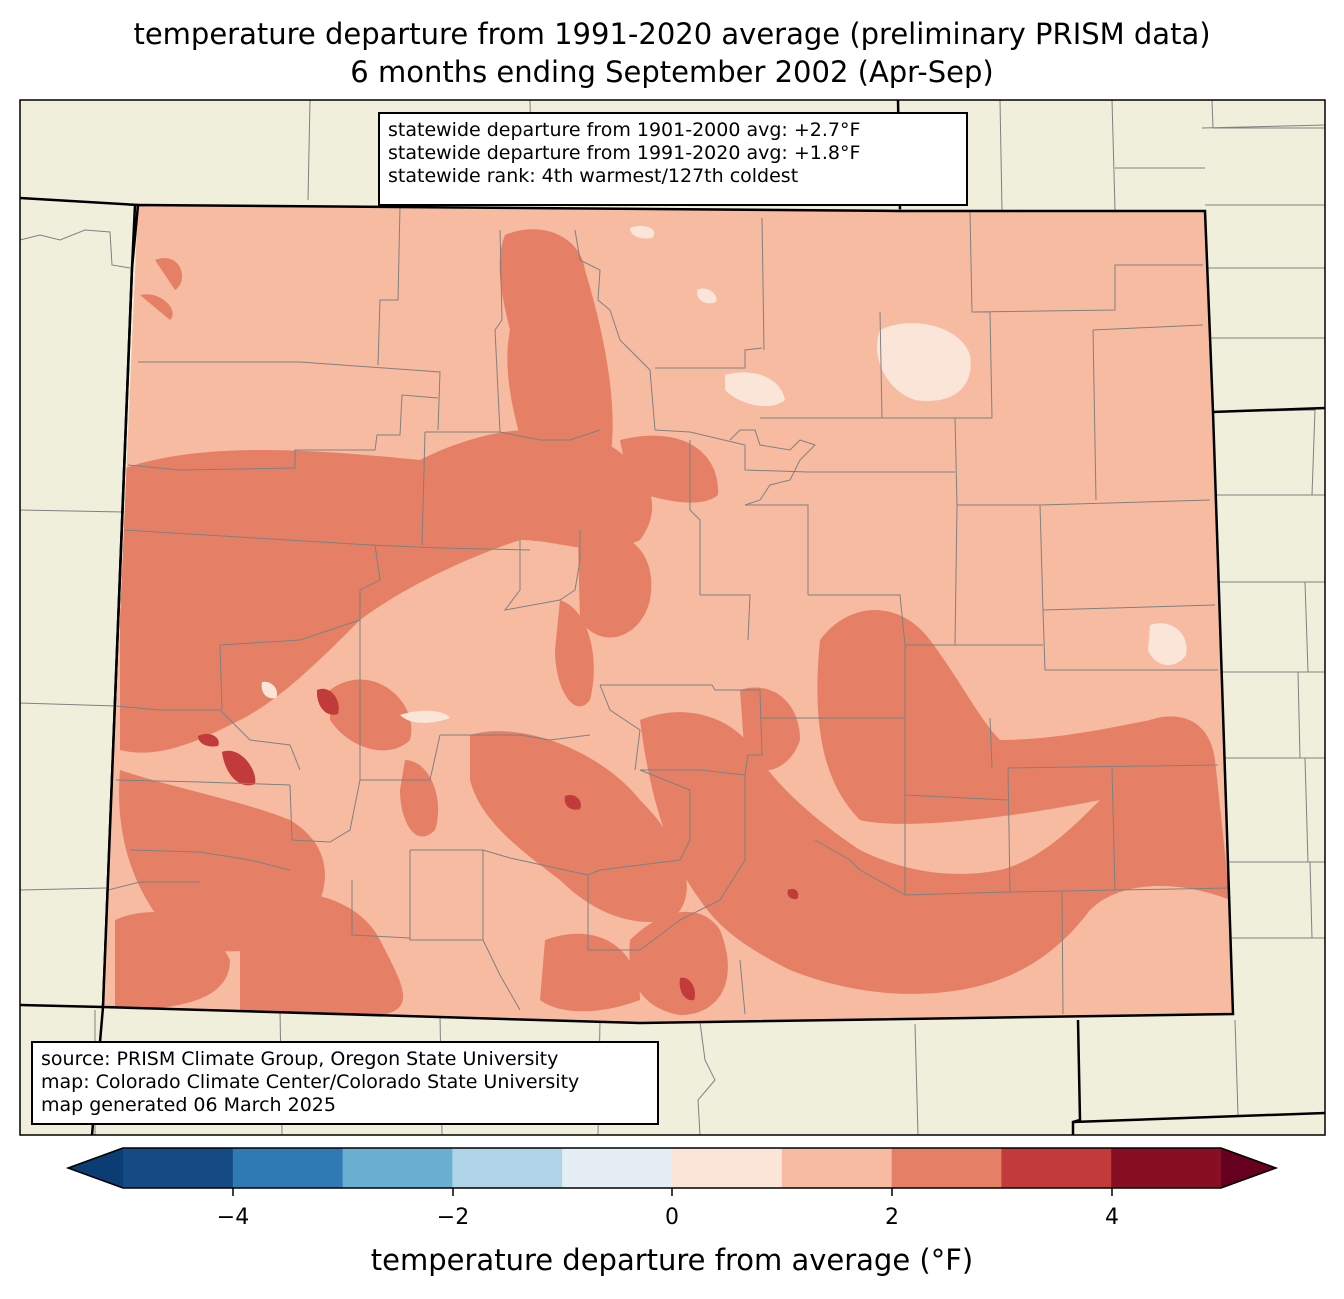 The height and width of the screenshot is (1299, 1344). Describe the element at coordinates (453, 1217) in the screenshot. I see `colorbar-tick-label: −2` at that location.